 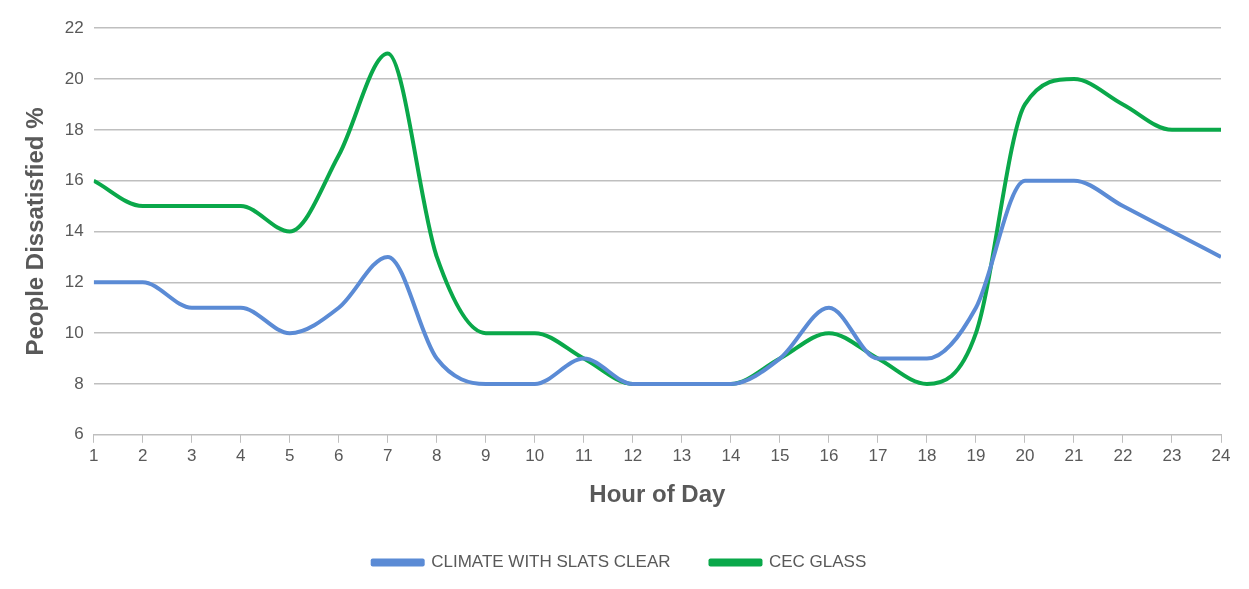 What do you see at coordinates (878, 455) in the screenshot?
I see `x-tick-label: 17` at bounding box center [878, 455].